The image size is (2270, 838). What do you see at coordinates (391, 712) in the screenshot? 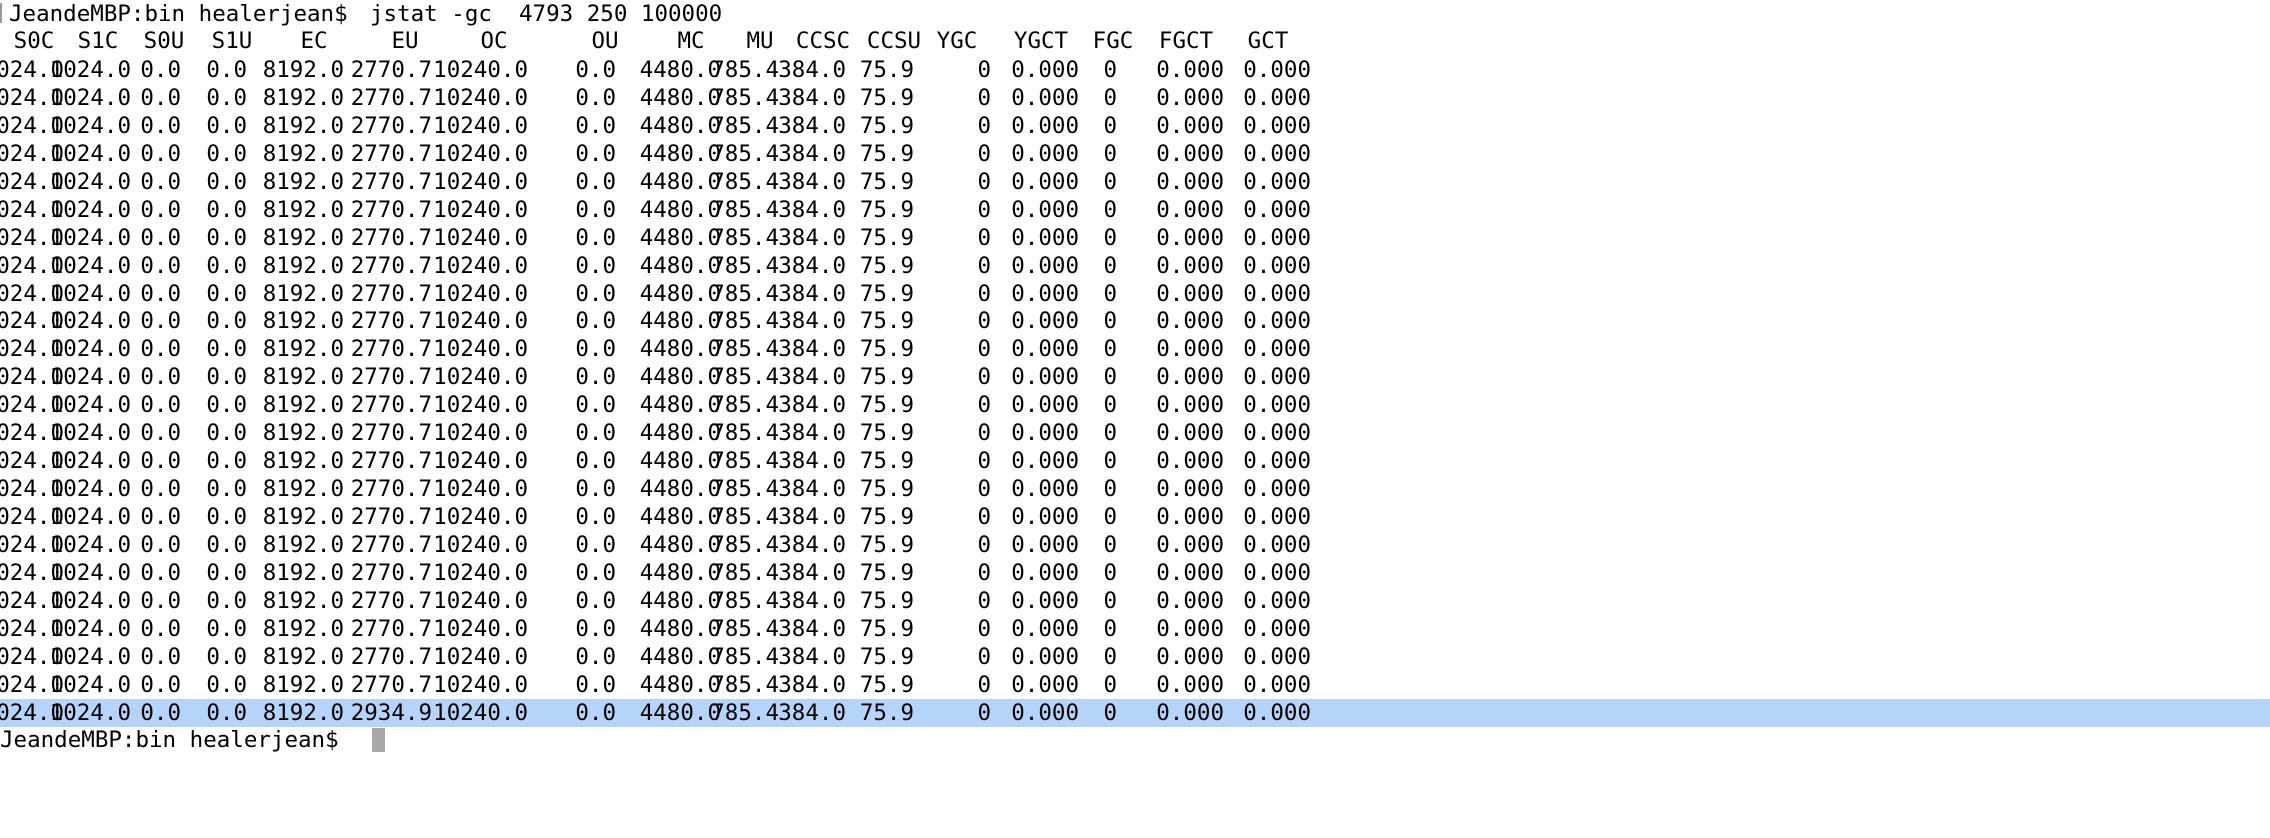
I see `cell-eu: 2934.9` at bounding box center [391, 712].